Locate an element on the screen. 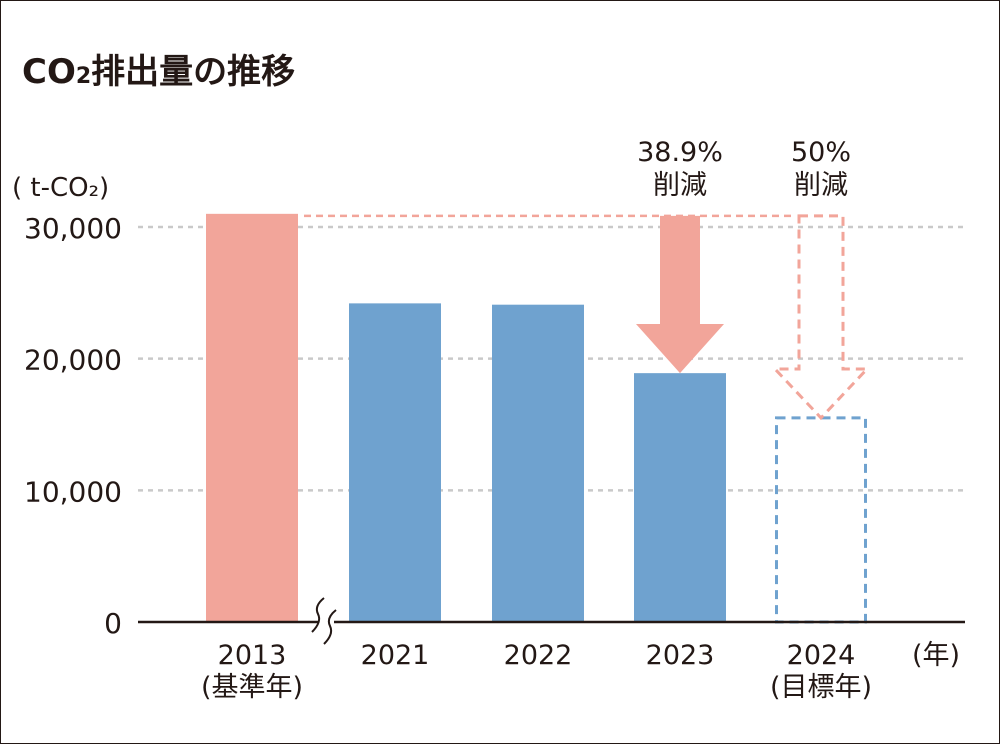 Image resolution: width=1000 pixels, height=744 pixels. reduction-label: 50% is located at coordinates (821, 152).